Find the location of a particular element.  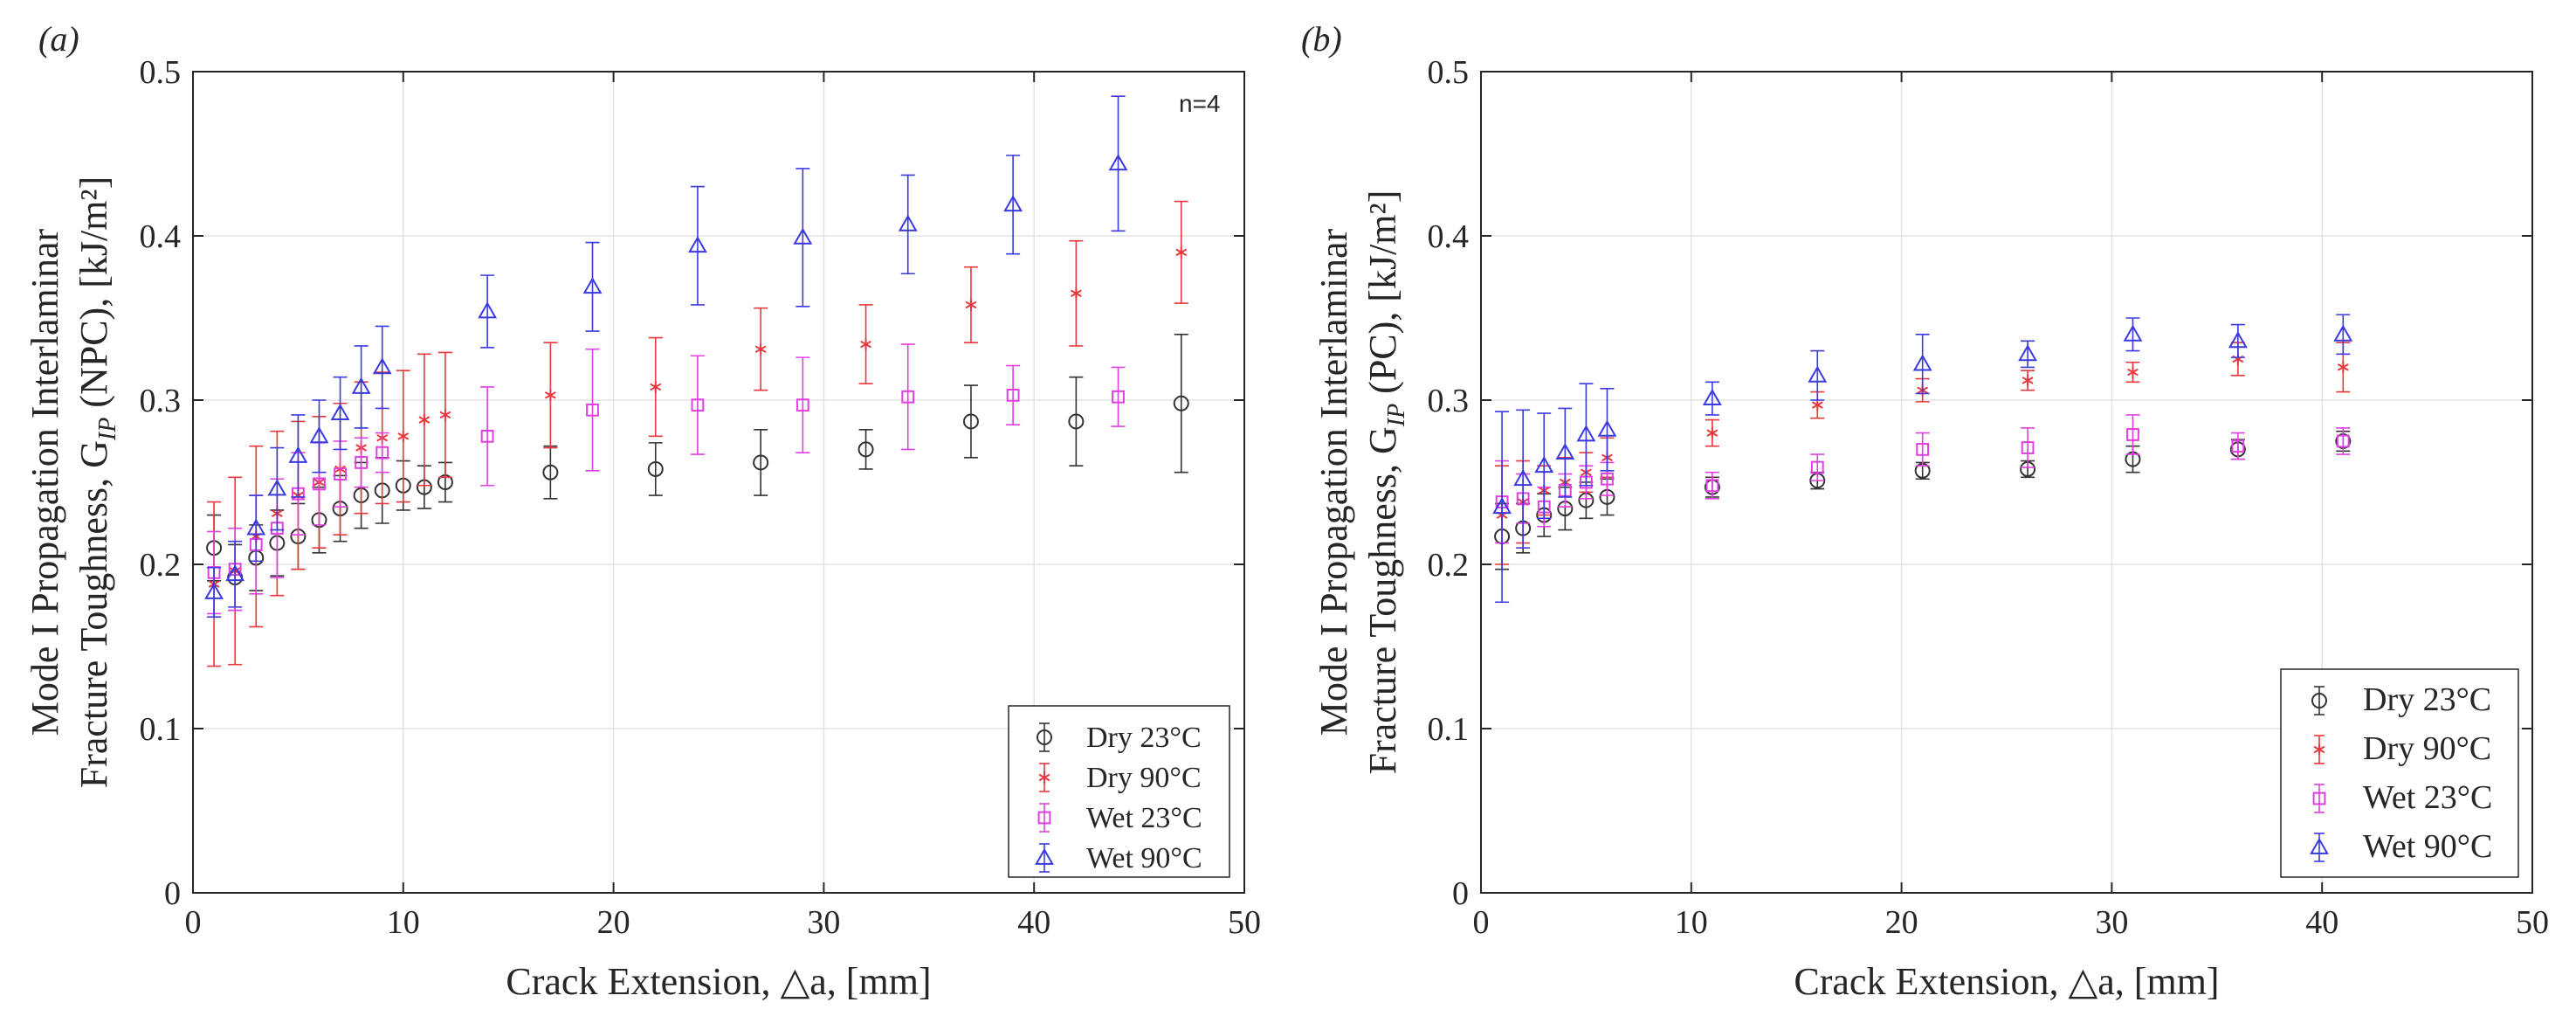

data-point-a-1-9-stroke3 is located at coordinates (403, 436).